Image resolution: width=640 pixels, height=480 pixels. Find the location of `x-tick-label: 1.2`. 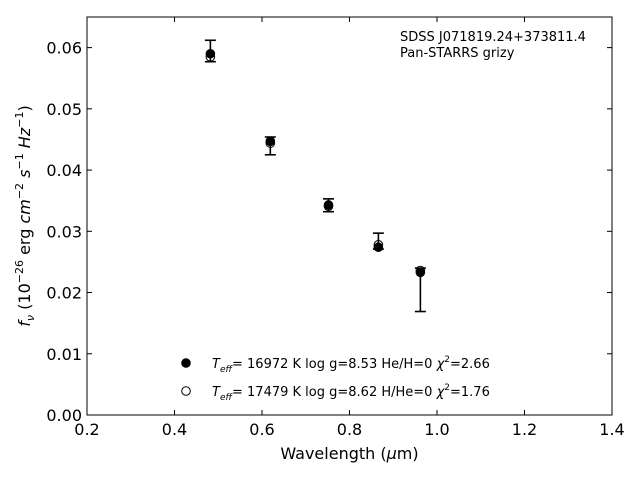

x-tick-label: 1.2 is located at coordinates (524, 429).